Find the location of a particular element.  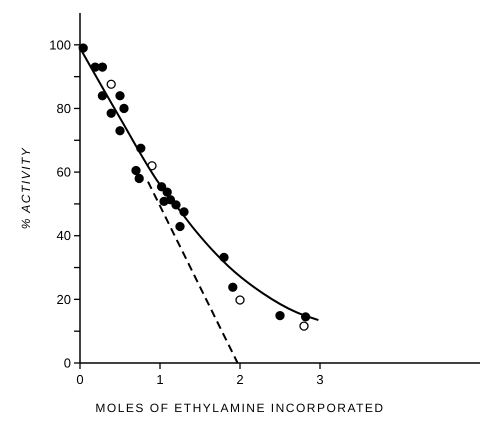

y-tick-label: 60 is located at coordinates (63, 172).